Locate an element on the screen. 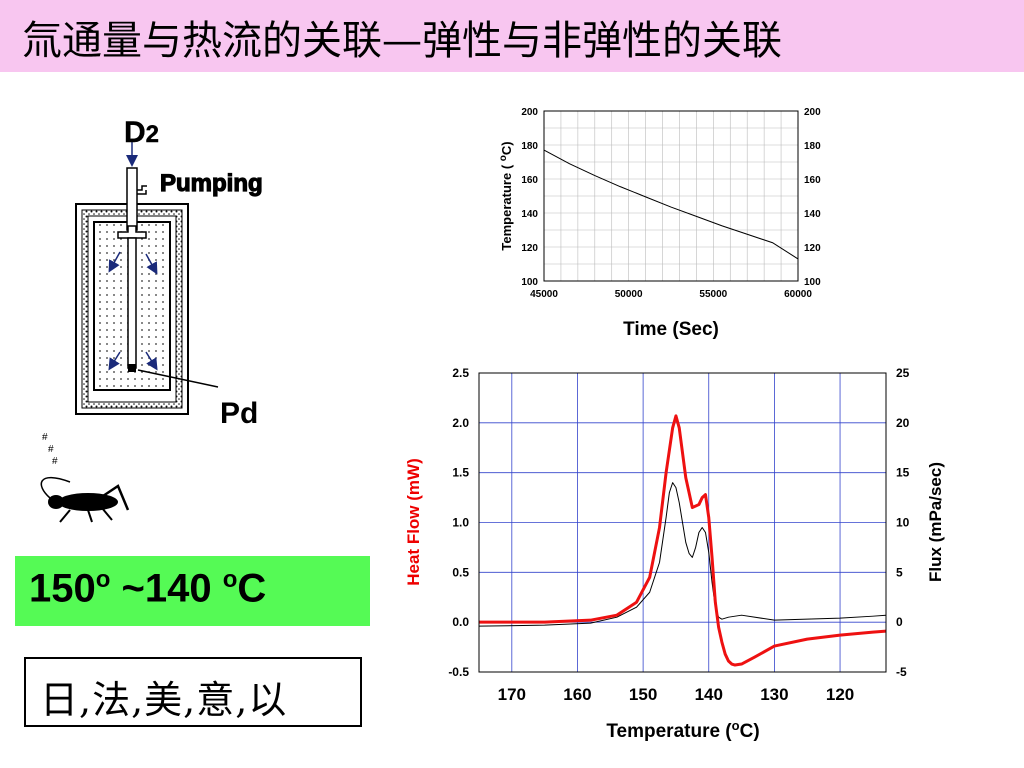  y-tick-label-right: 120 is located at coordinates (812, 248).